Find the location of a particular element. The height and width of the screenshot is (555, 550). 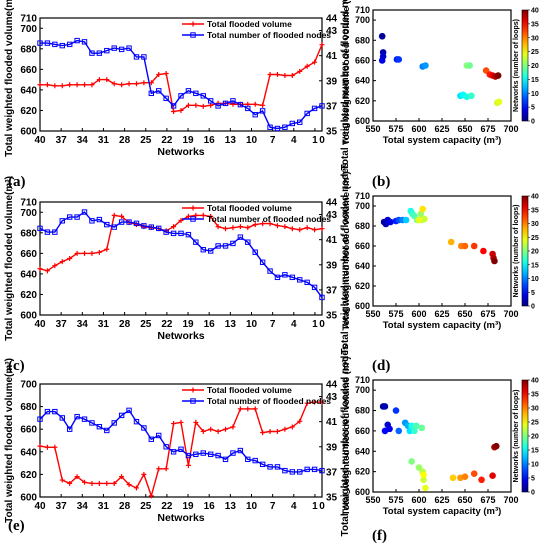

colorbar-tick-label: 0 is located at coordinates (533, 122).